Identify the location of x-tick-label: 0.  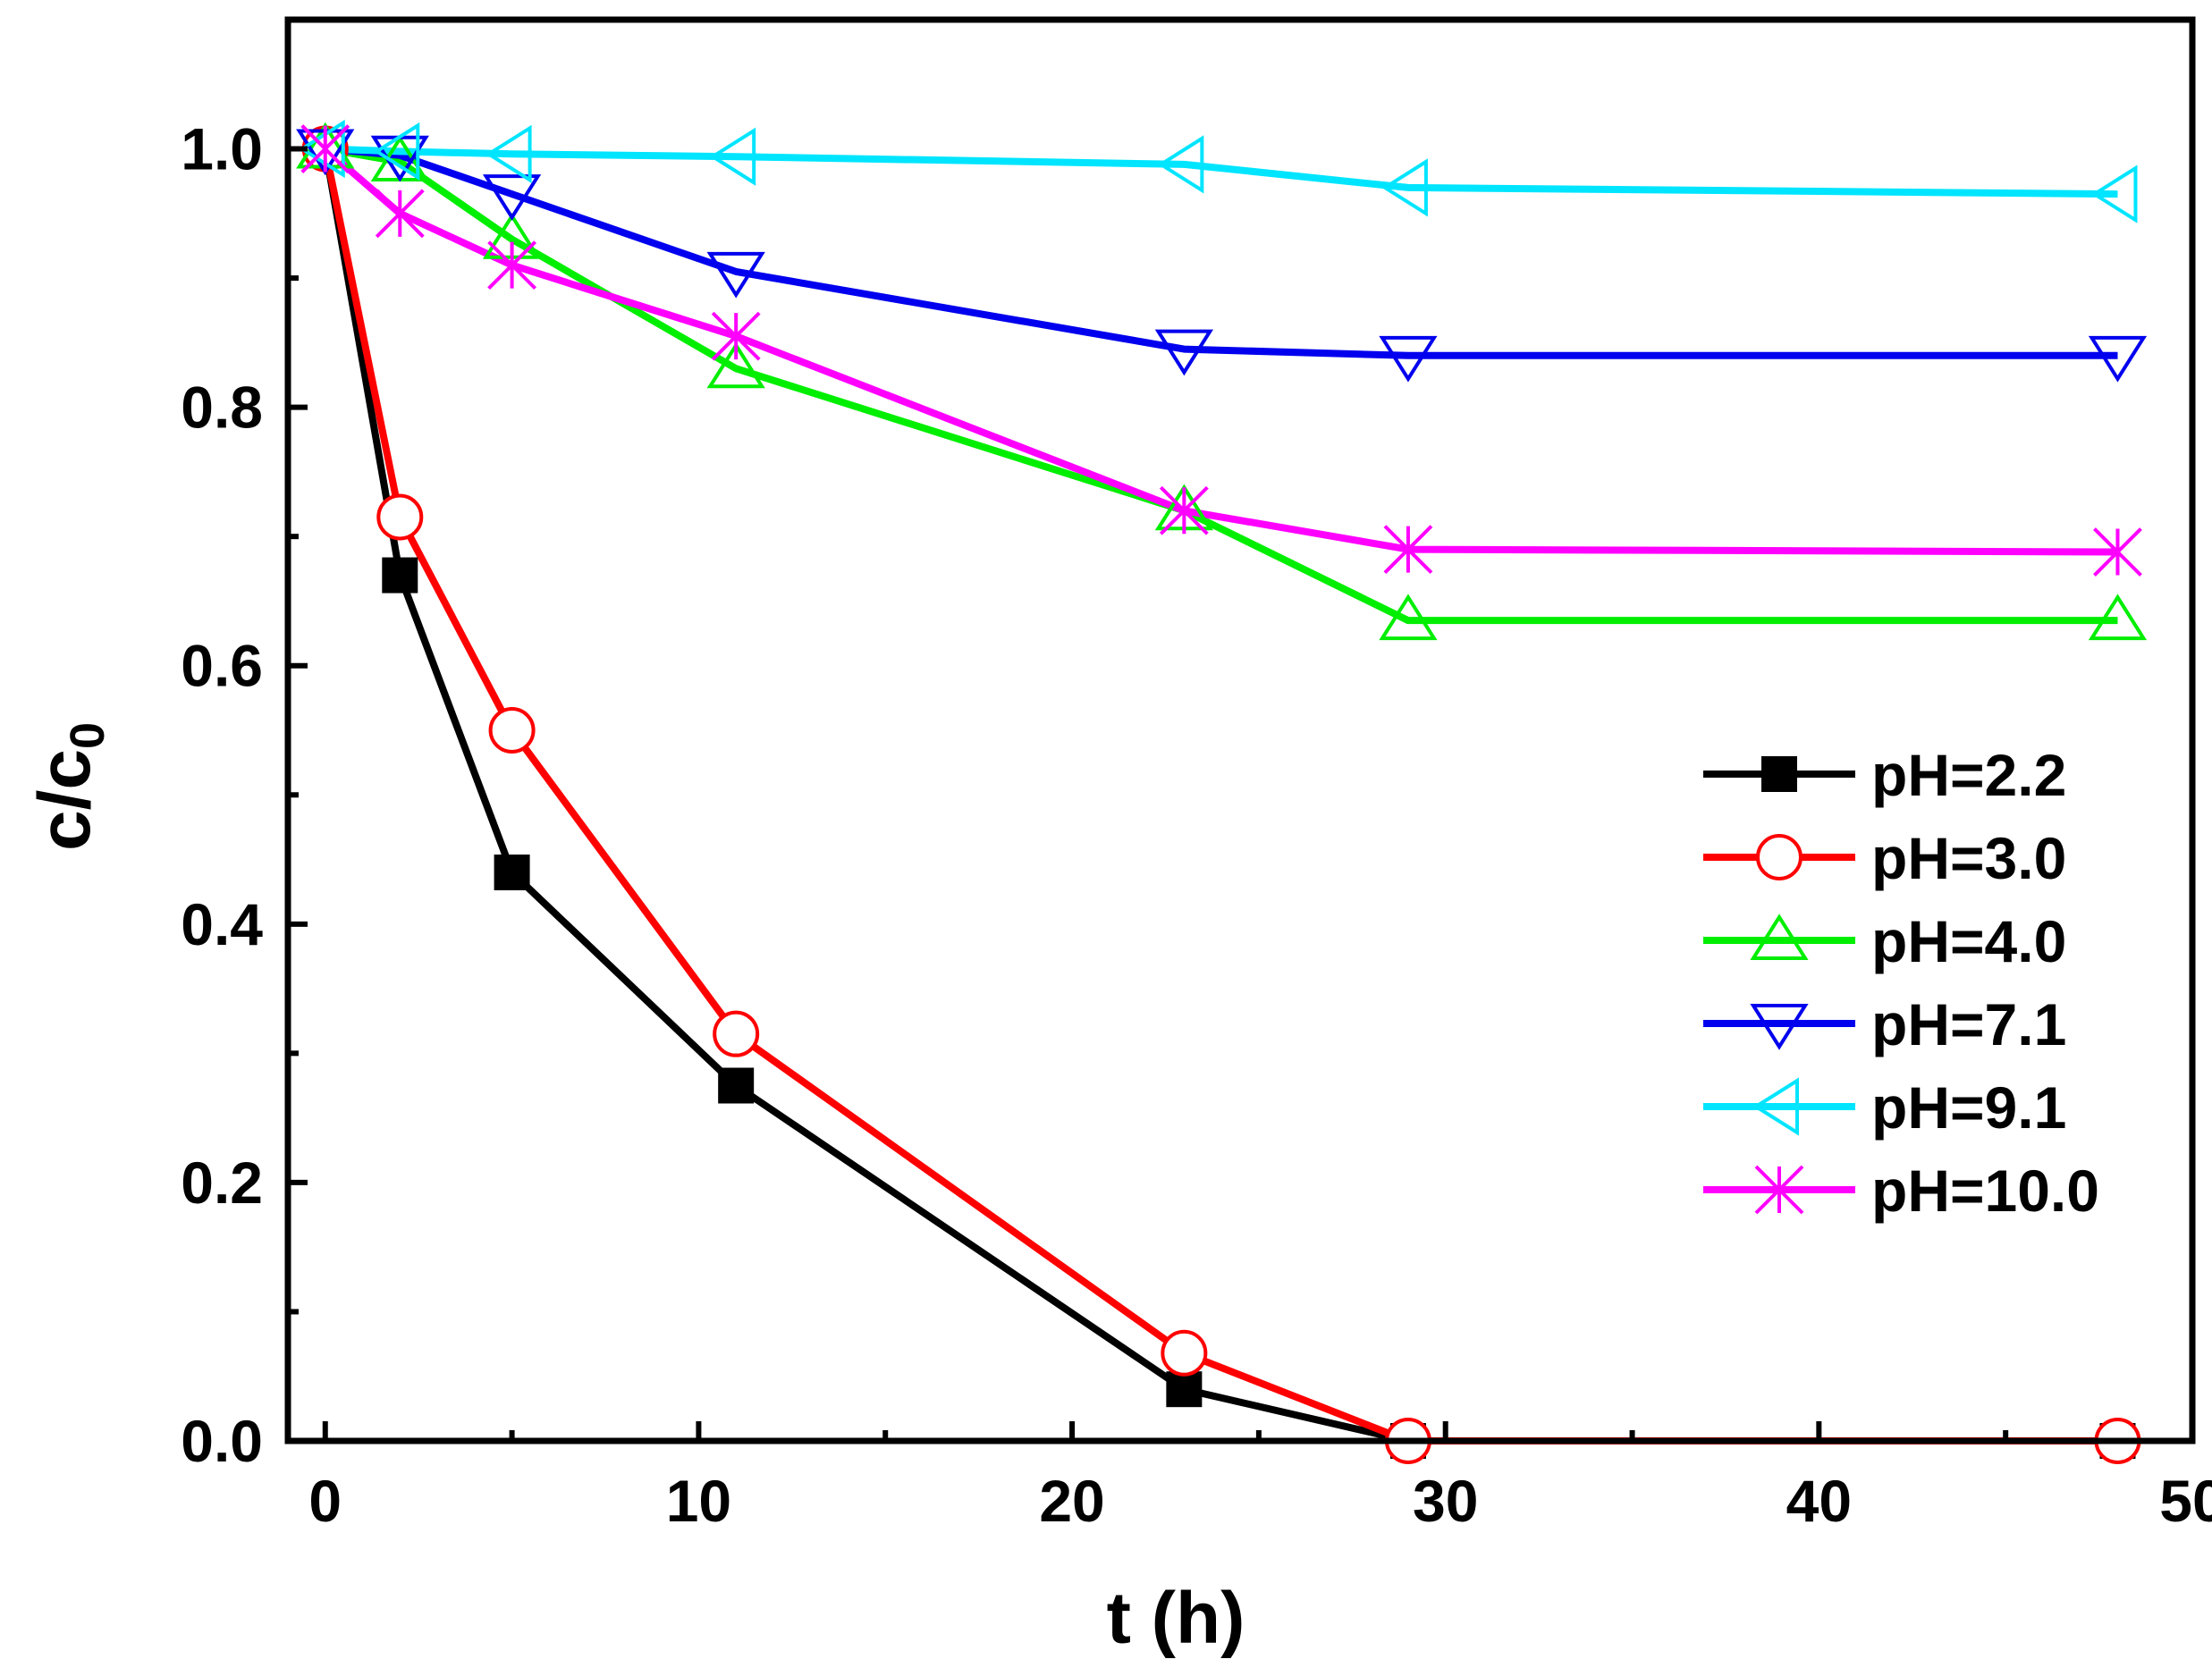
(325, 1501).